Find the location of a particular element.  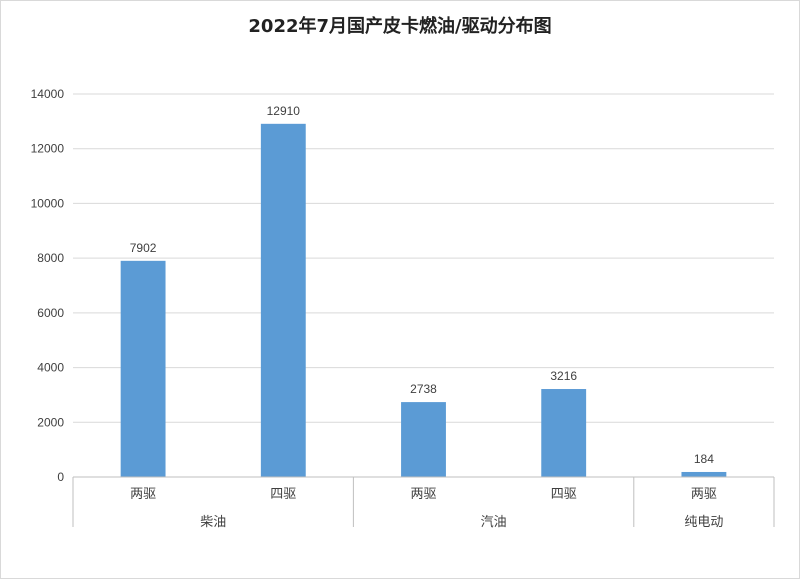

y-tick-label: 14000 is located at coordinates (48, 94).